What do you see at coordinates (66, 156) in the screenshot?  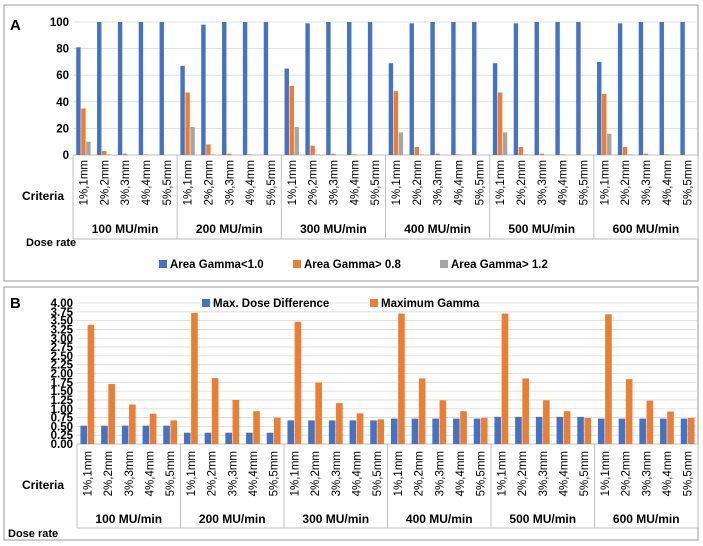 I see `y-tick-label: 0` at bounding box center [66, 156].